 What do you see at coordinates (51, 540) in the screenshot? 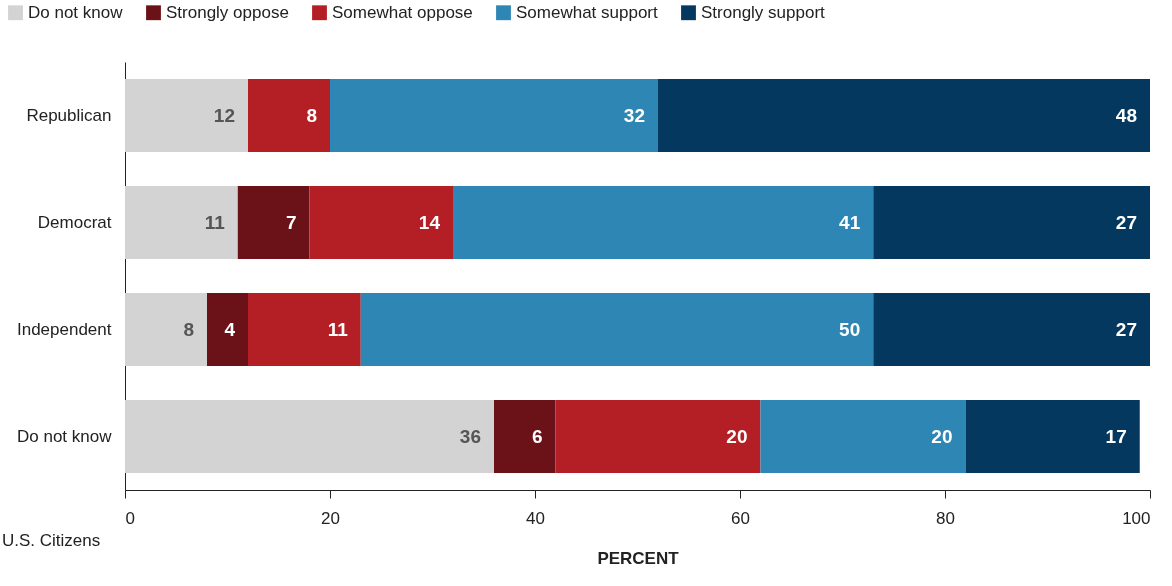
I see `text: U.S. Citizens` at bounding box center [51, 540].